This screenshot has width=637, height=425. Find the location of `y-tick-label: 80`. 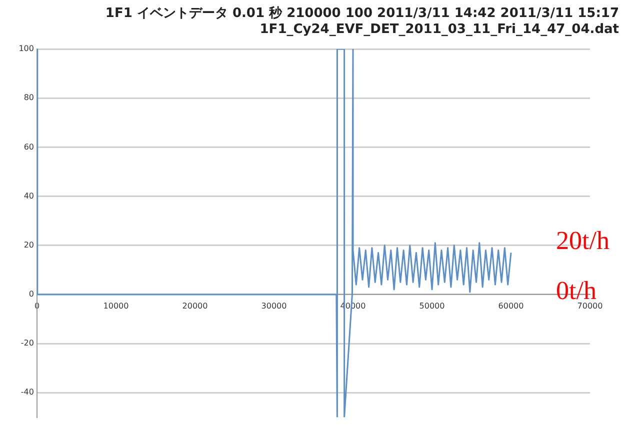

y-tick-label: 80 is located at coordinates (29, 97).